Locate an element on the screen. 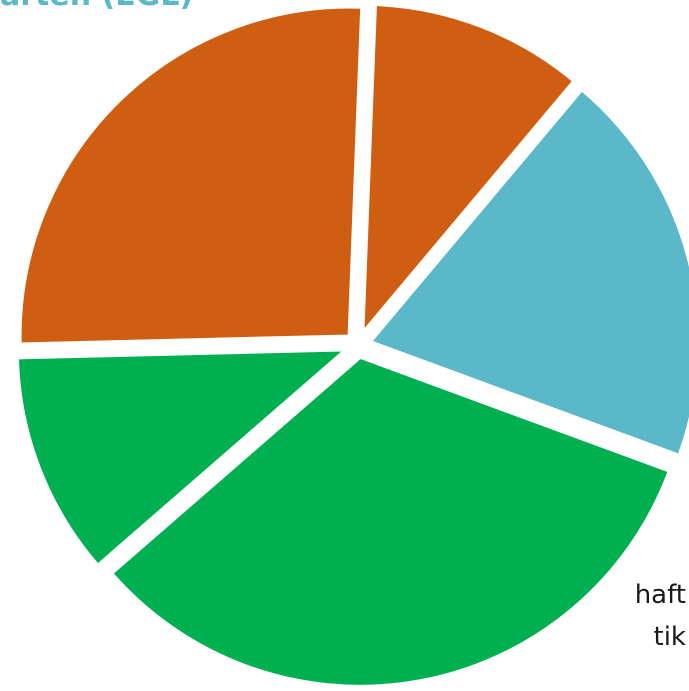 The image size is (689, 691). legend-label-fragment-1: haft is located at coordinates (660, 595).